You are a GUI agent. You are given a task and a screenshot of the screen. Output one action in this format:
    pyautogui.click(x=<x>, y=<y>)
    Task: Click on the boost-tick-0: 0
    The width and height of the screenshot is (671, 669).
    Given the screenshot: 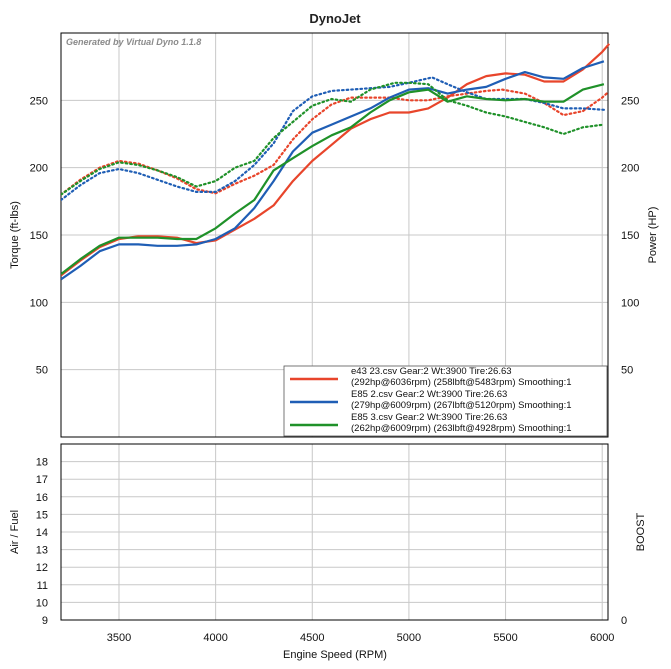 What is the action you would take?
    pyautogui.click(x=624, y=621)
    